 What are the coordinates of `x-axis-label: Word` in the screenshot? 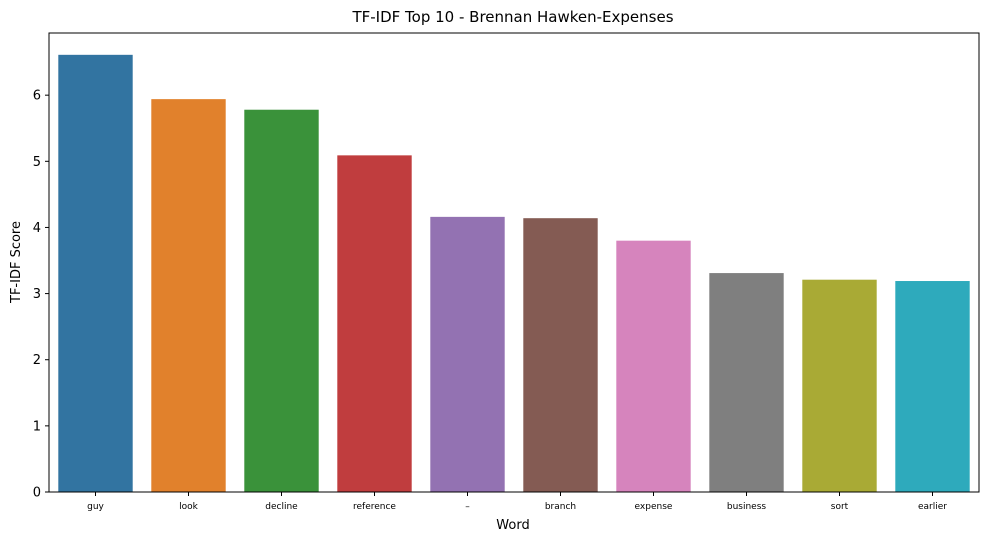 It's located at (512, 525).